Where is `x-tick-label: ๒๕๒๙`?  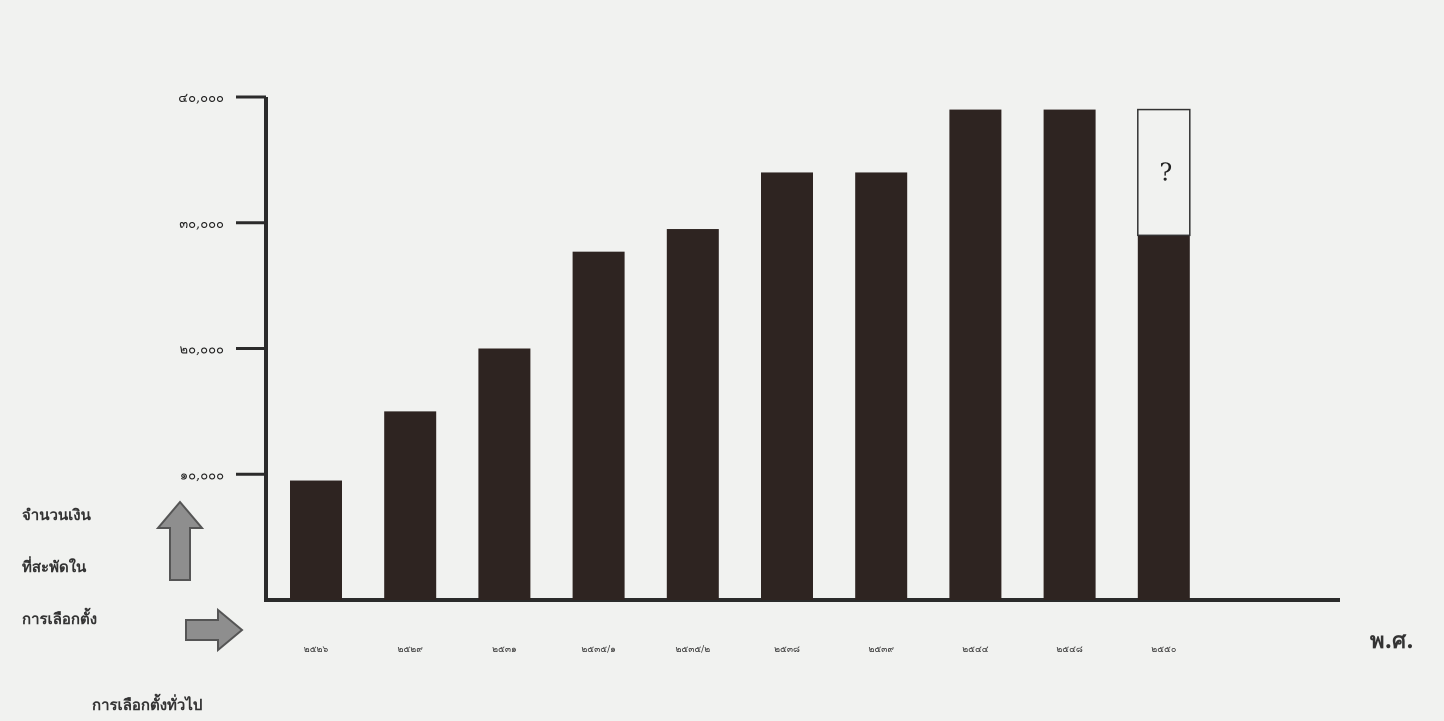 x-tick-label: ๒๕๒๙ is located at coordinates (411, 650).